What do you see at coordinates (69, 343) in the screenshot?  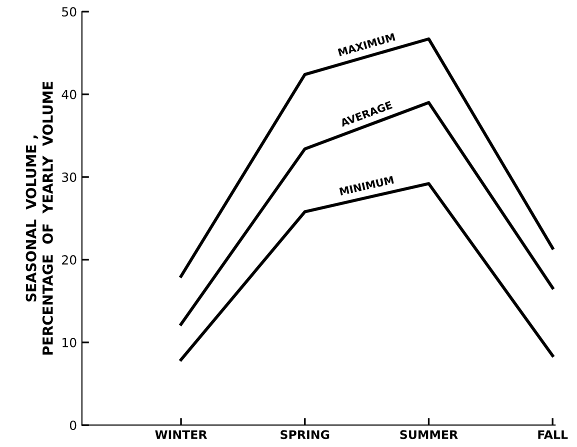 I see `y-tick-label: 10` at bounding box center [69, 343].